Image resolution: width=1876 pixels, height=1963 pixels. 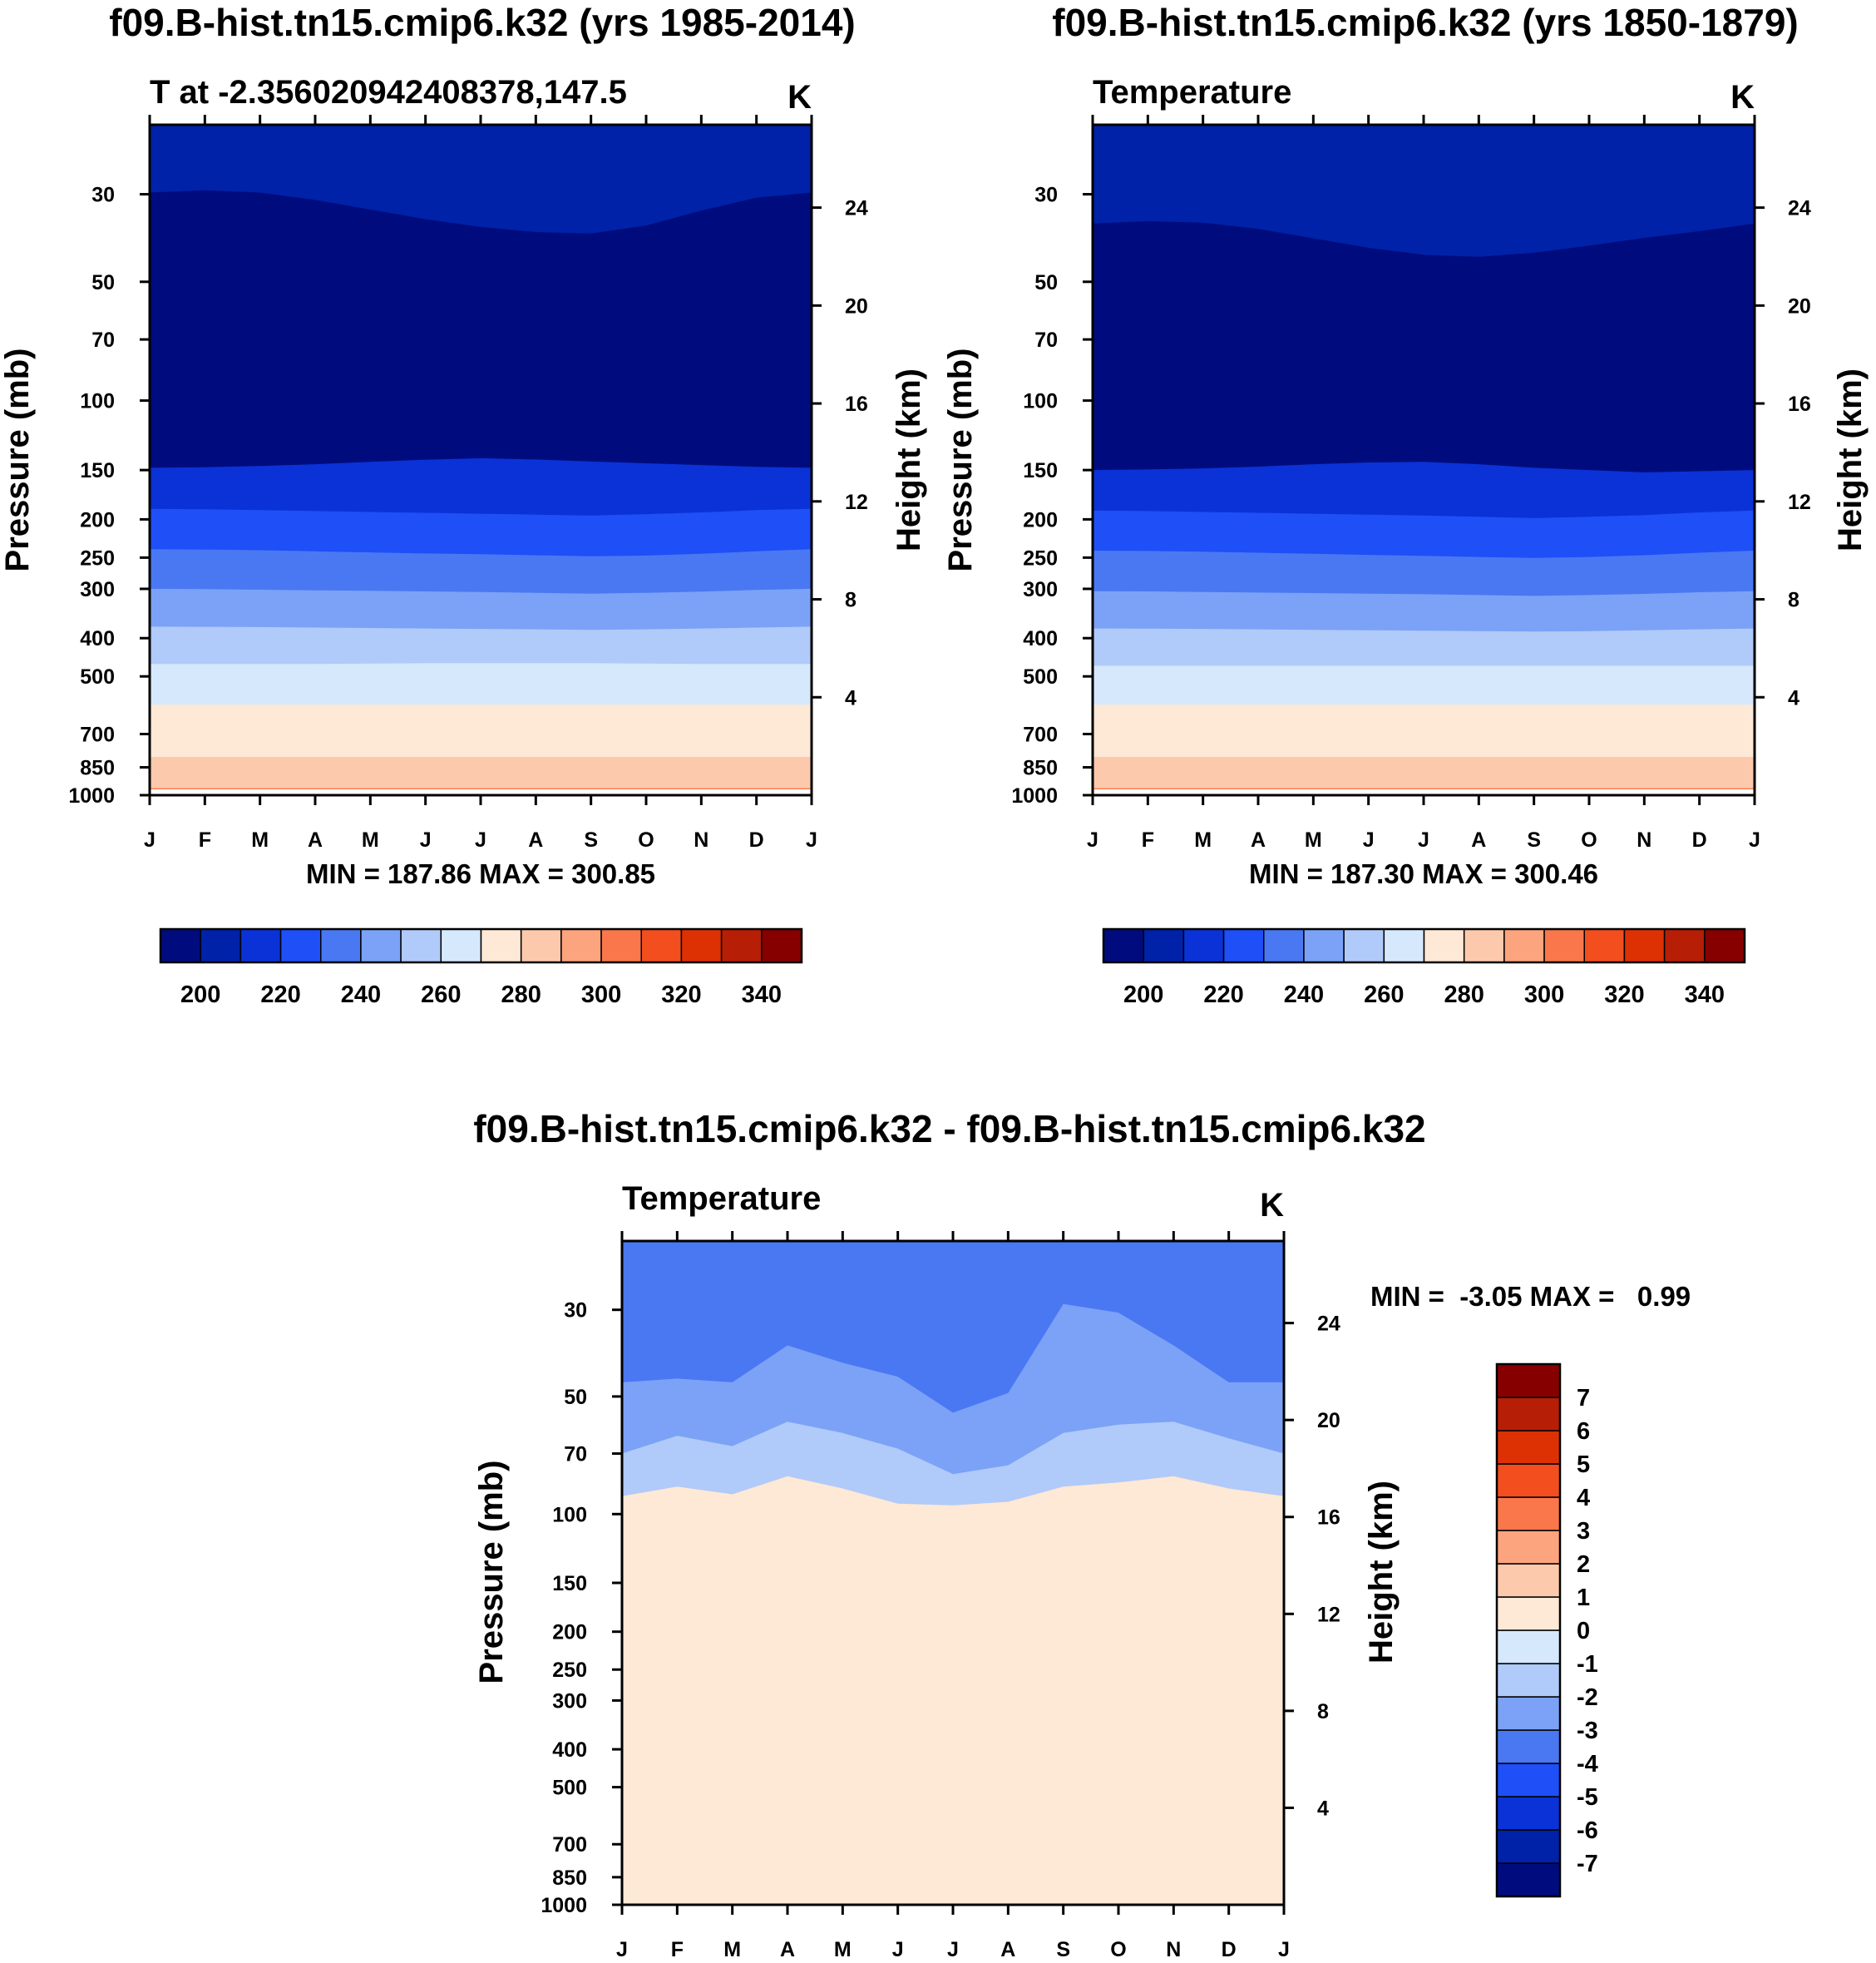 I want to click on colorbar-label: -2, so click(x=1587, y=1697).